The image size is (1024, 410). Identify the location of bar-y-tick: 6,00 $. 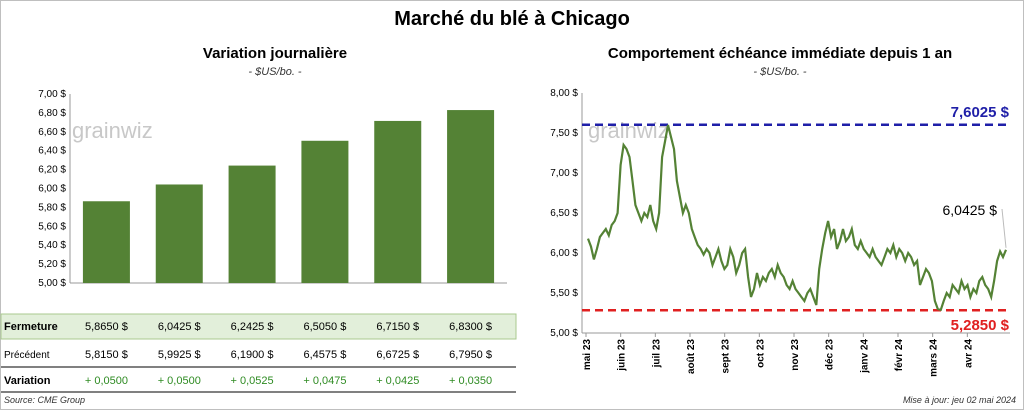
(52, 189).